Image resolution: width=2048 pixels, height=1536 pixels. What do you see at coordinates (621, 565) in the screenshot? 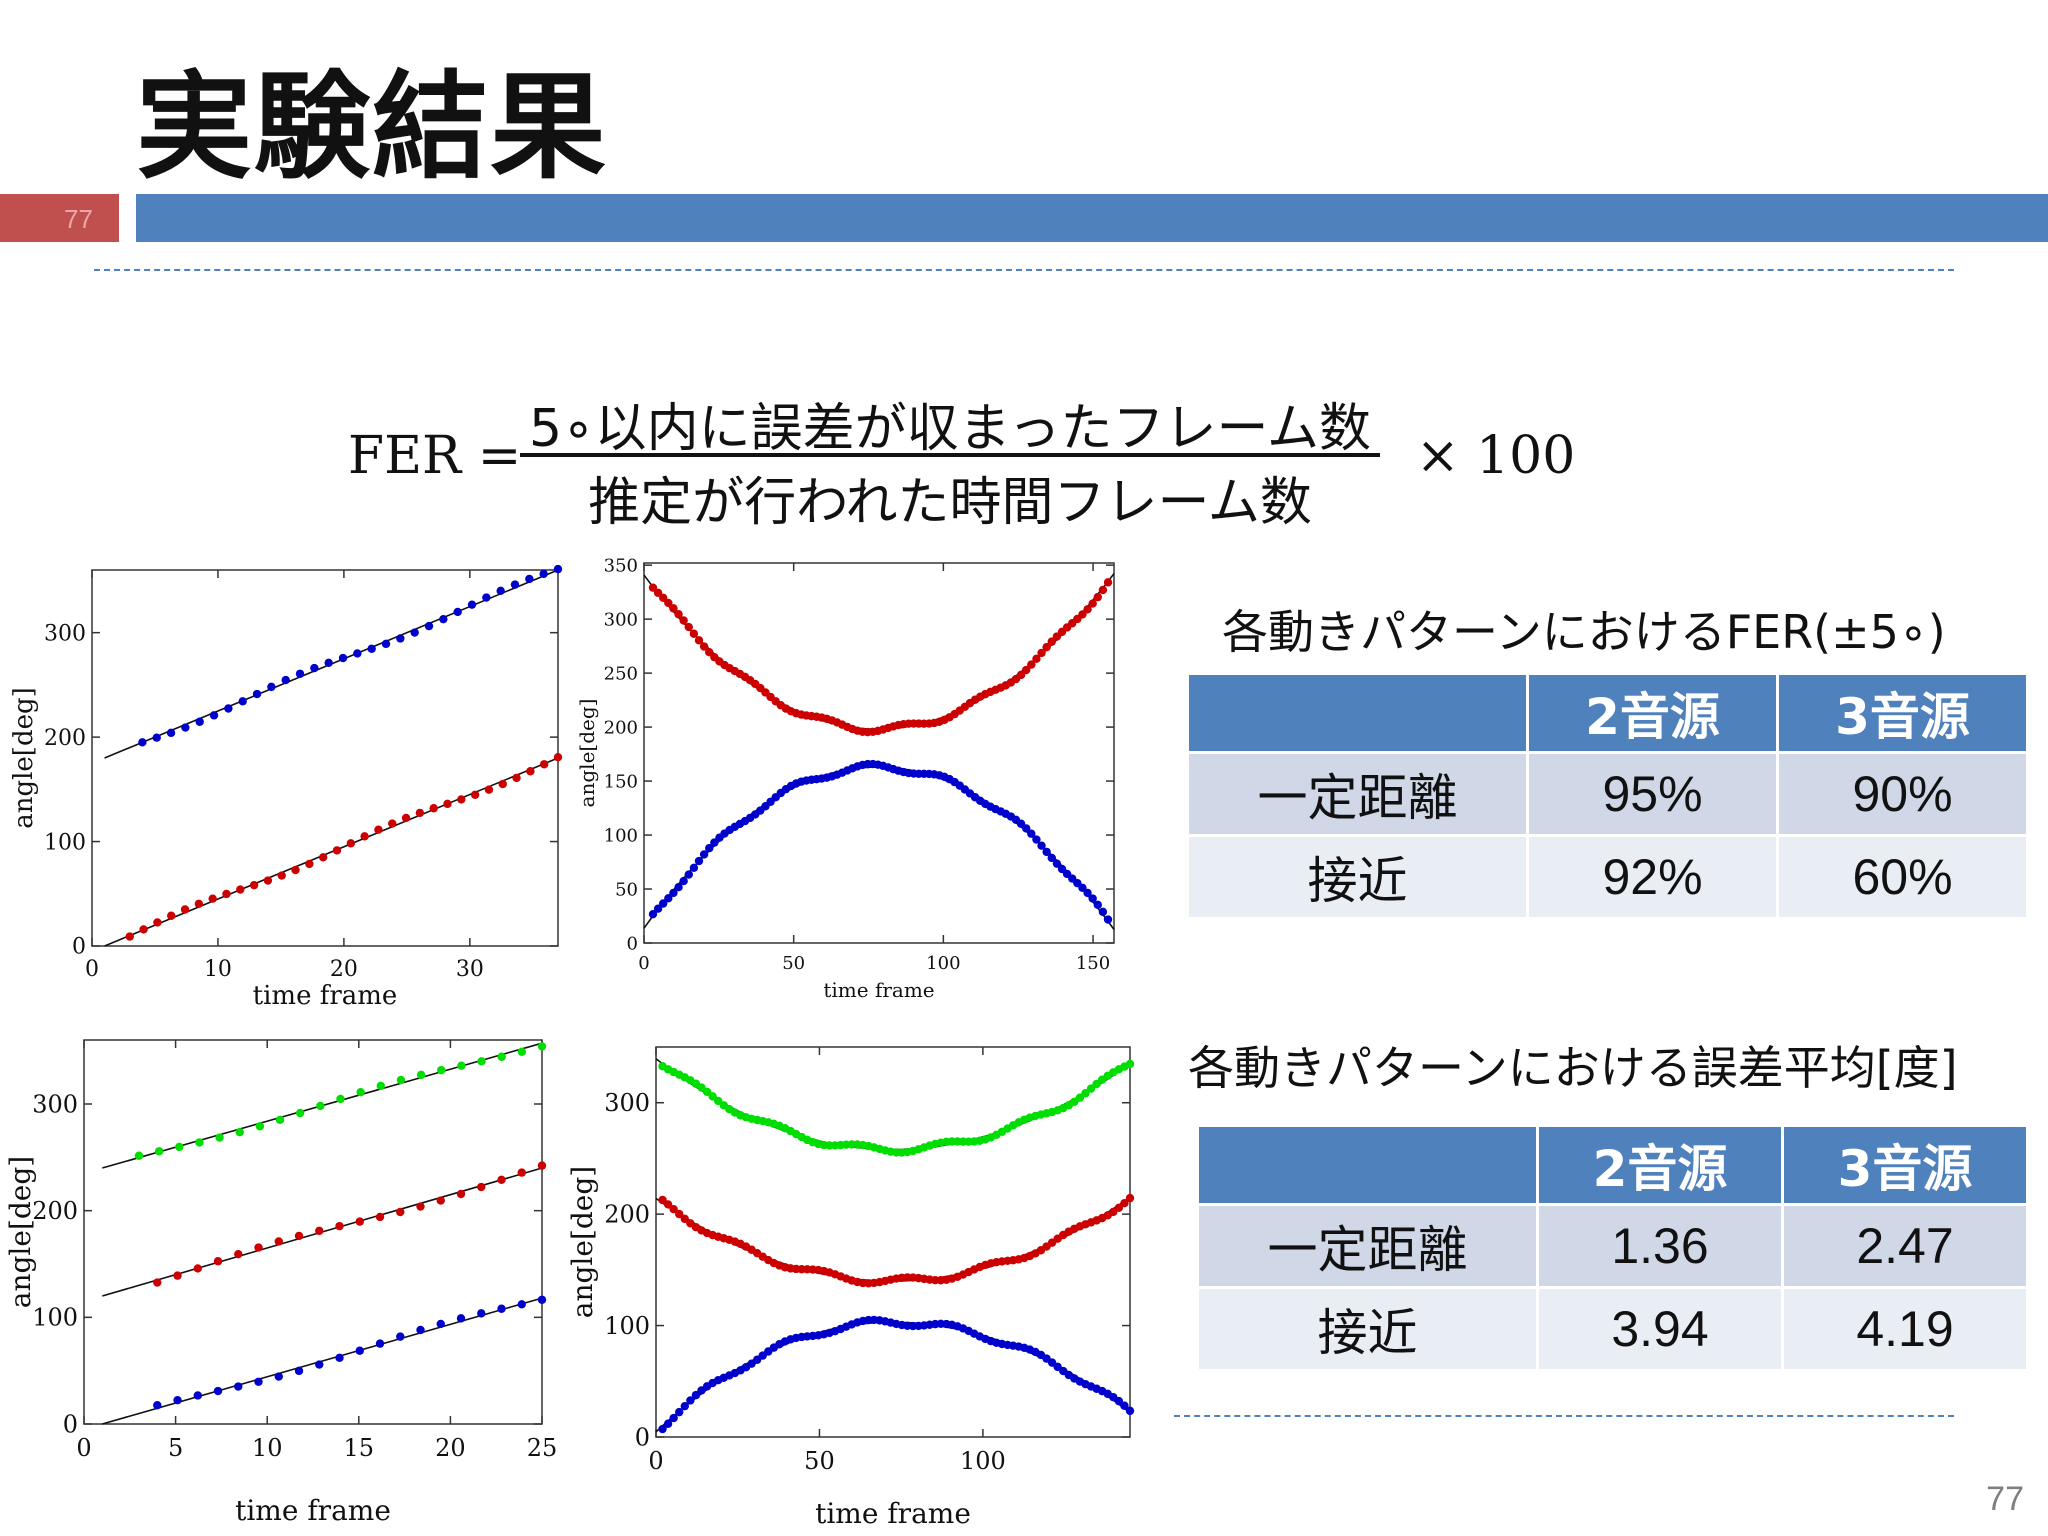
I see `y-tick-label: 350` at bounding box center [621, 565].